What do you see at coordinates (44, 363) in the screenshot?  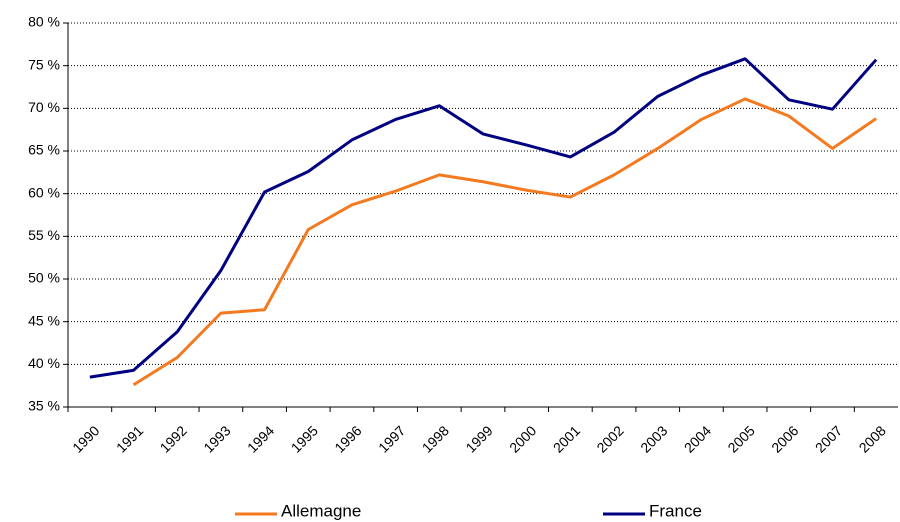 I see `y-tick-label: 40 %` at bounding box center [44, 363].